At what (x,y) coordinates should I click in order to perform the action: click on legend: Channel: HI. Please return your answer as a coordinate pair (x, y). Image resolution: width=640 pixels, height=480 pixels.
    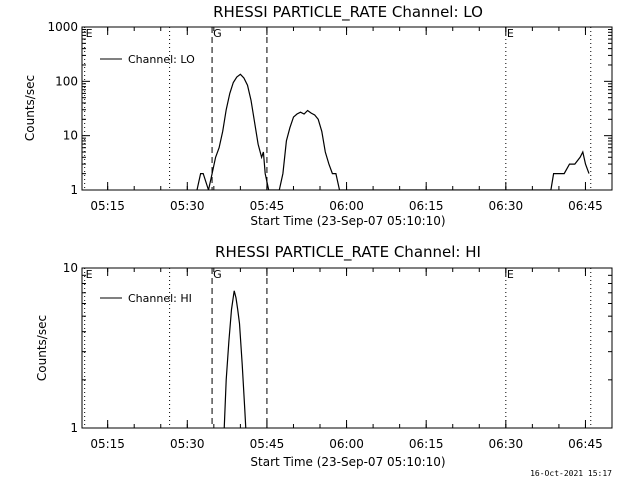
    Looking at the image, I should click on (146, 298).